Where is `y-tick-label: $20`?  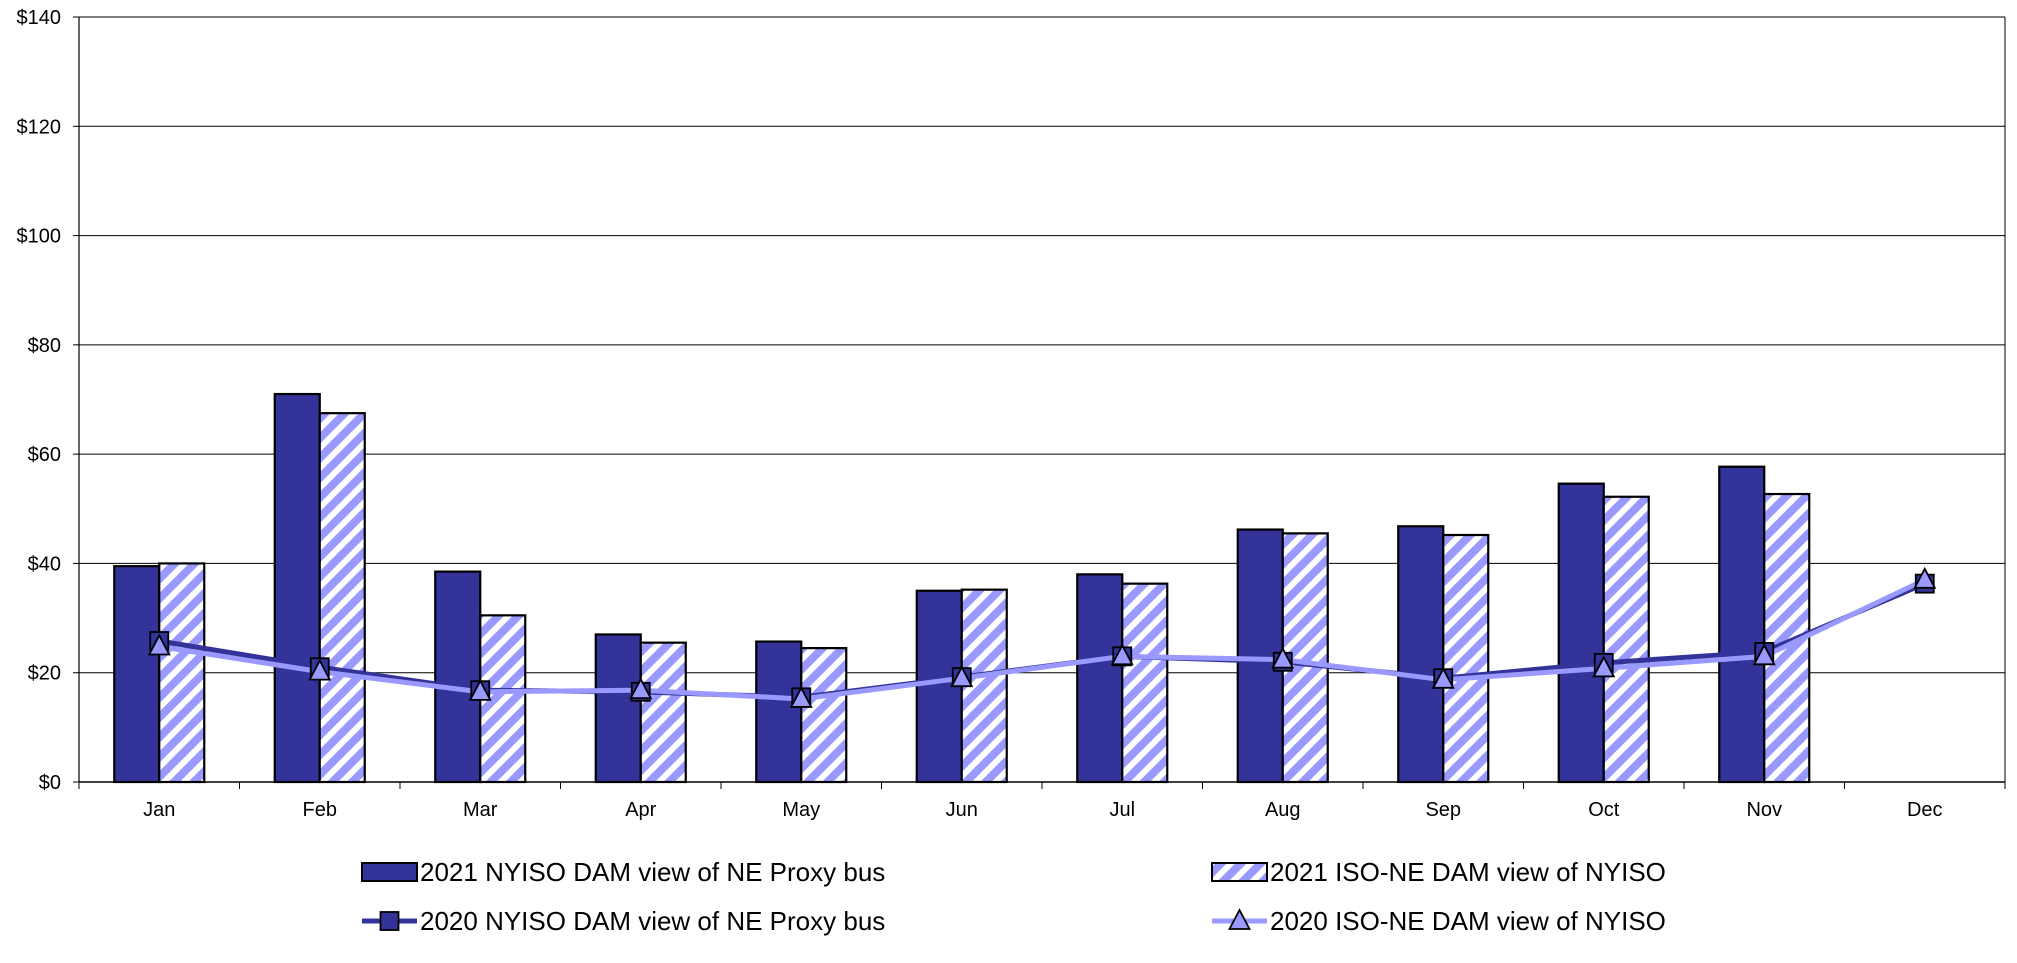 y-tick-label: $20 is located at coordinates (44, 674).